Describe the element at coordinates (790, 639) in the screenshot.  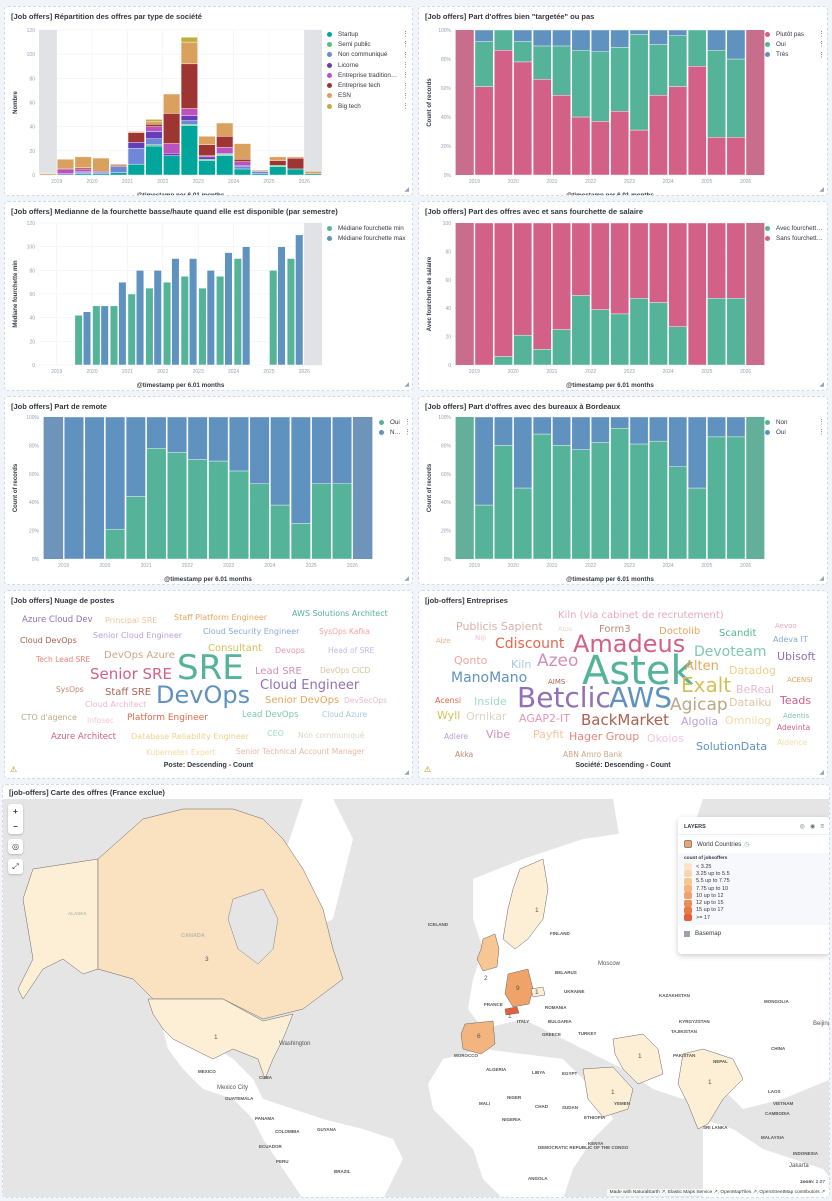
I see `word-cloud-term: Adeva IT` at that location.